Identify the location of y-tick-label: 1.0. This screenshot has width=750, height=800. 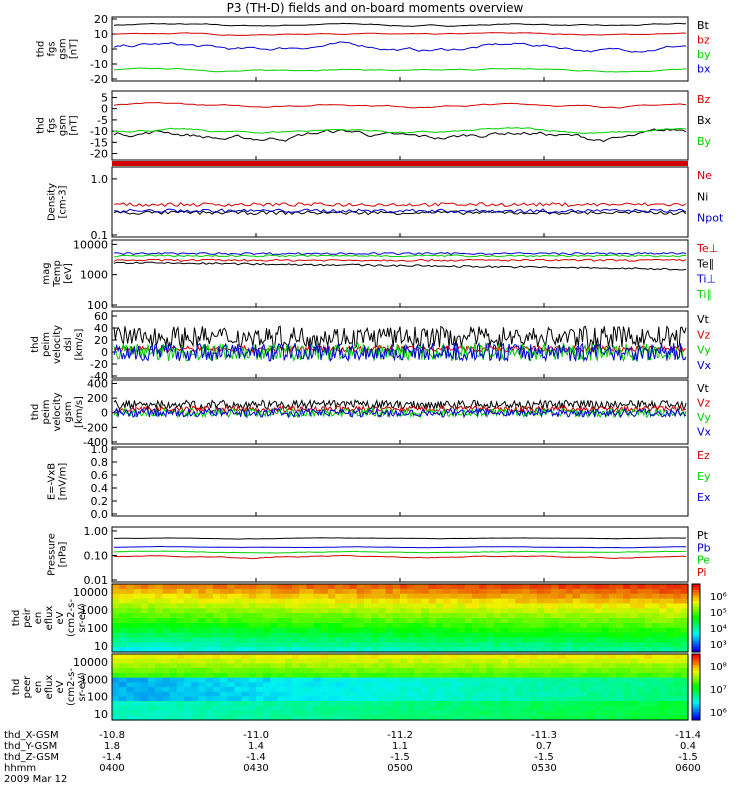
(100, 179).